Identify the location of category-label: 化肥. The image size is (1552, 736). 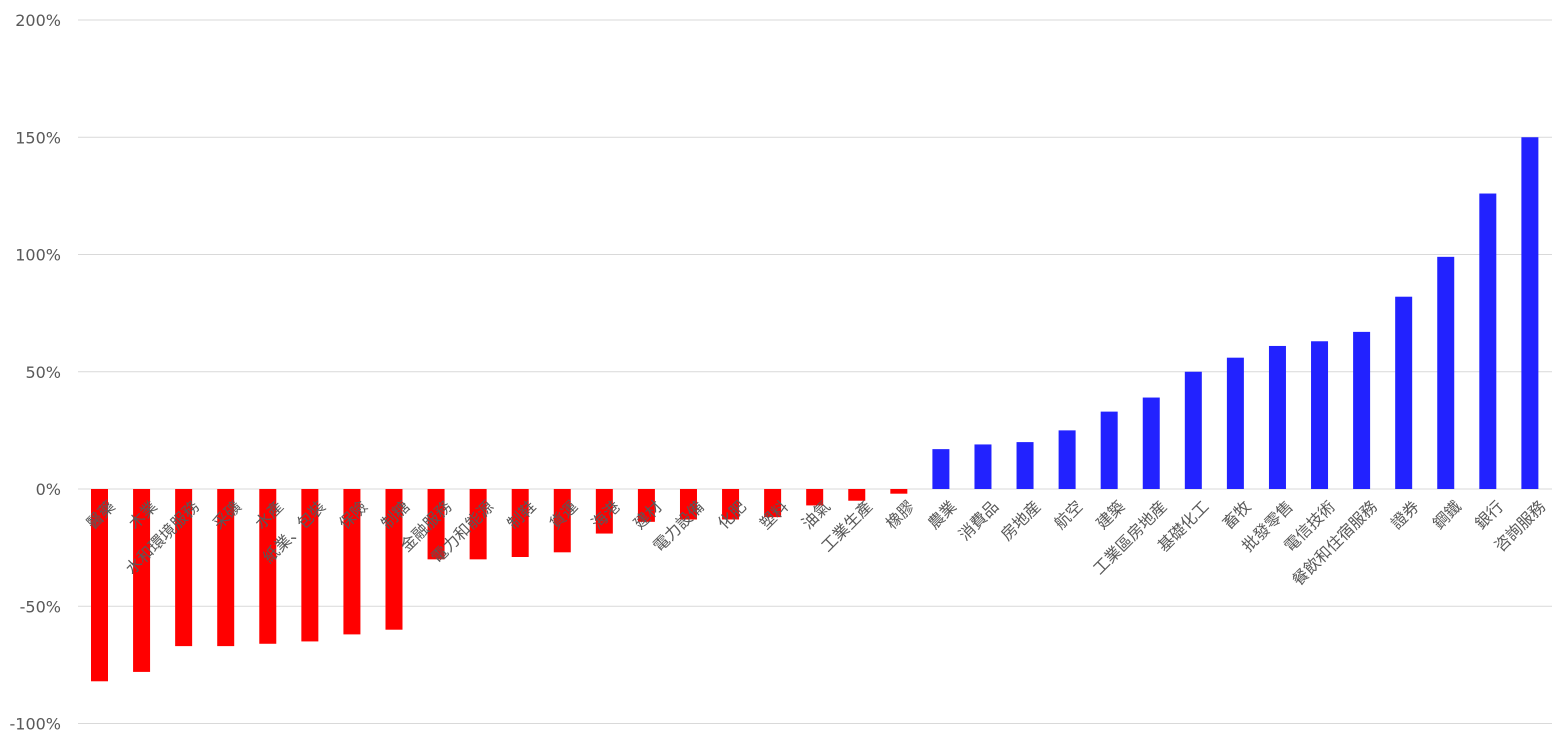
(732, 515).